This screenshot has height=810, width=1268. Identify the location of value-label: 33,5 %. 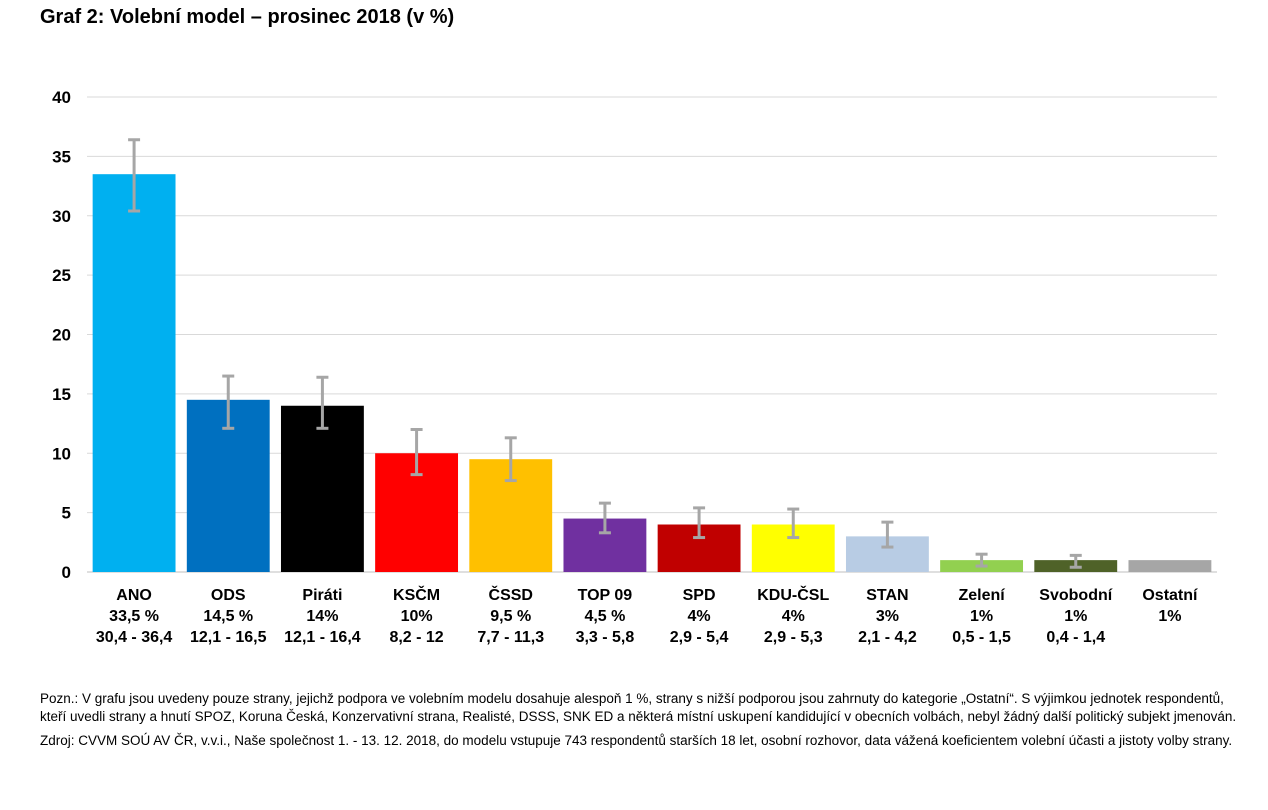
(134, 616).